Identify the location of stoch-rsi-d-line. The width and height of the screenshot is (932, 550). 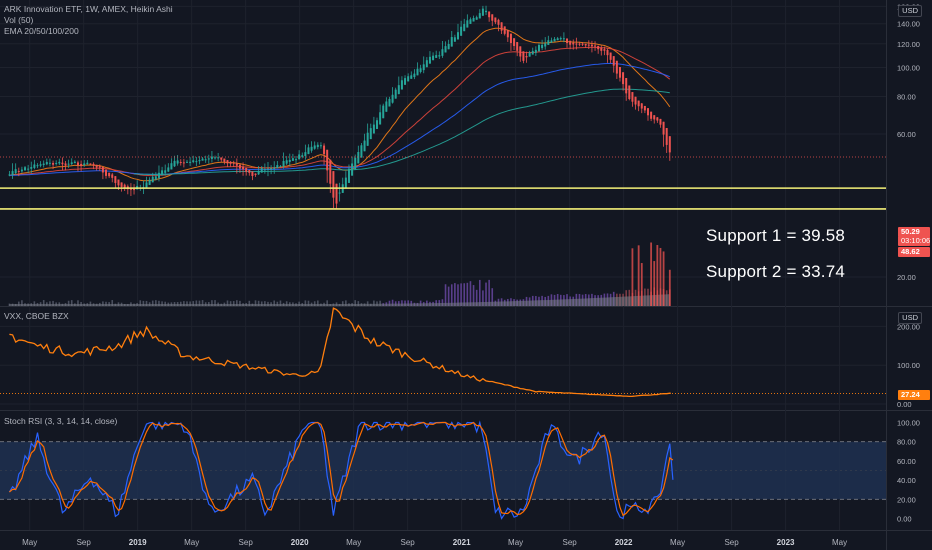
(341, 469).